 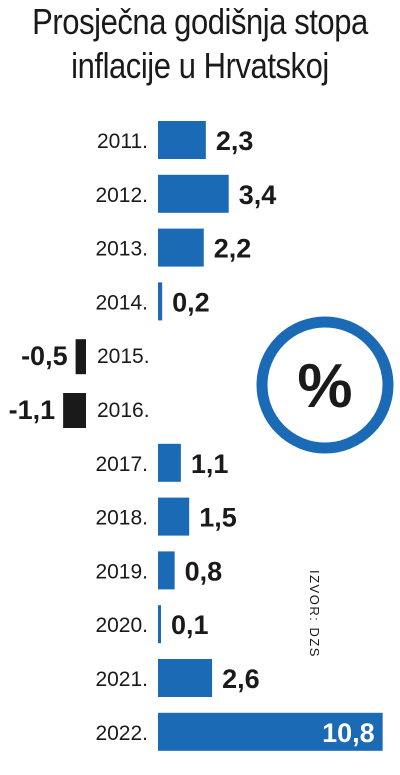 I want to click on value-label: 10,8, so click(x=348, y=733).